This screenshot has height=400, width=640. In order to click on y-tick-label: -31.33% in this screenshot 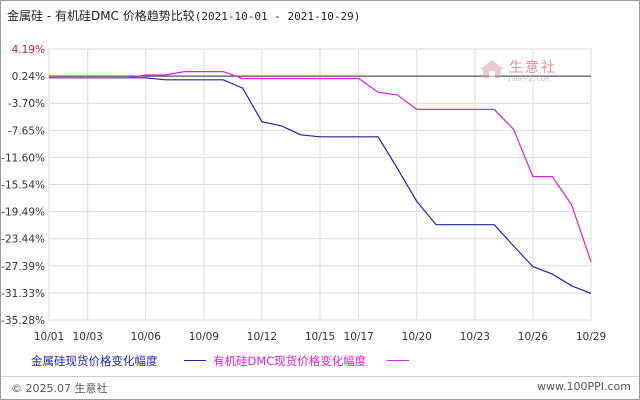, I will do `click(23, 294)`.